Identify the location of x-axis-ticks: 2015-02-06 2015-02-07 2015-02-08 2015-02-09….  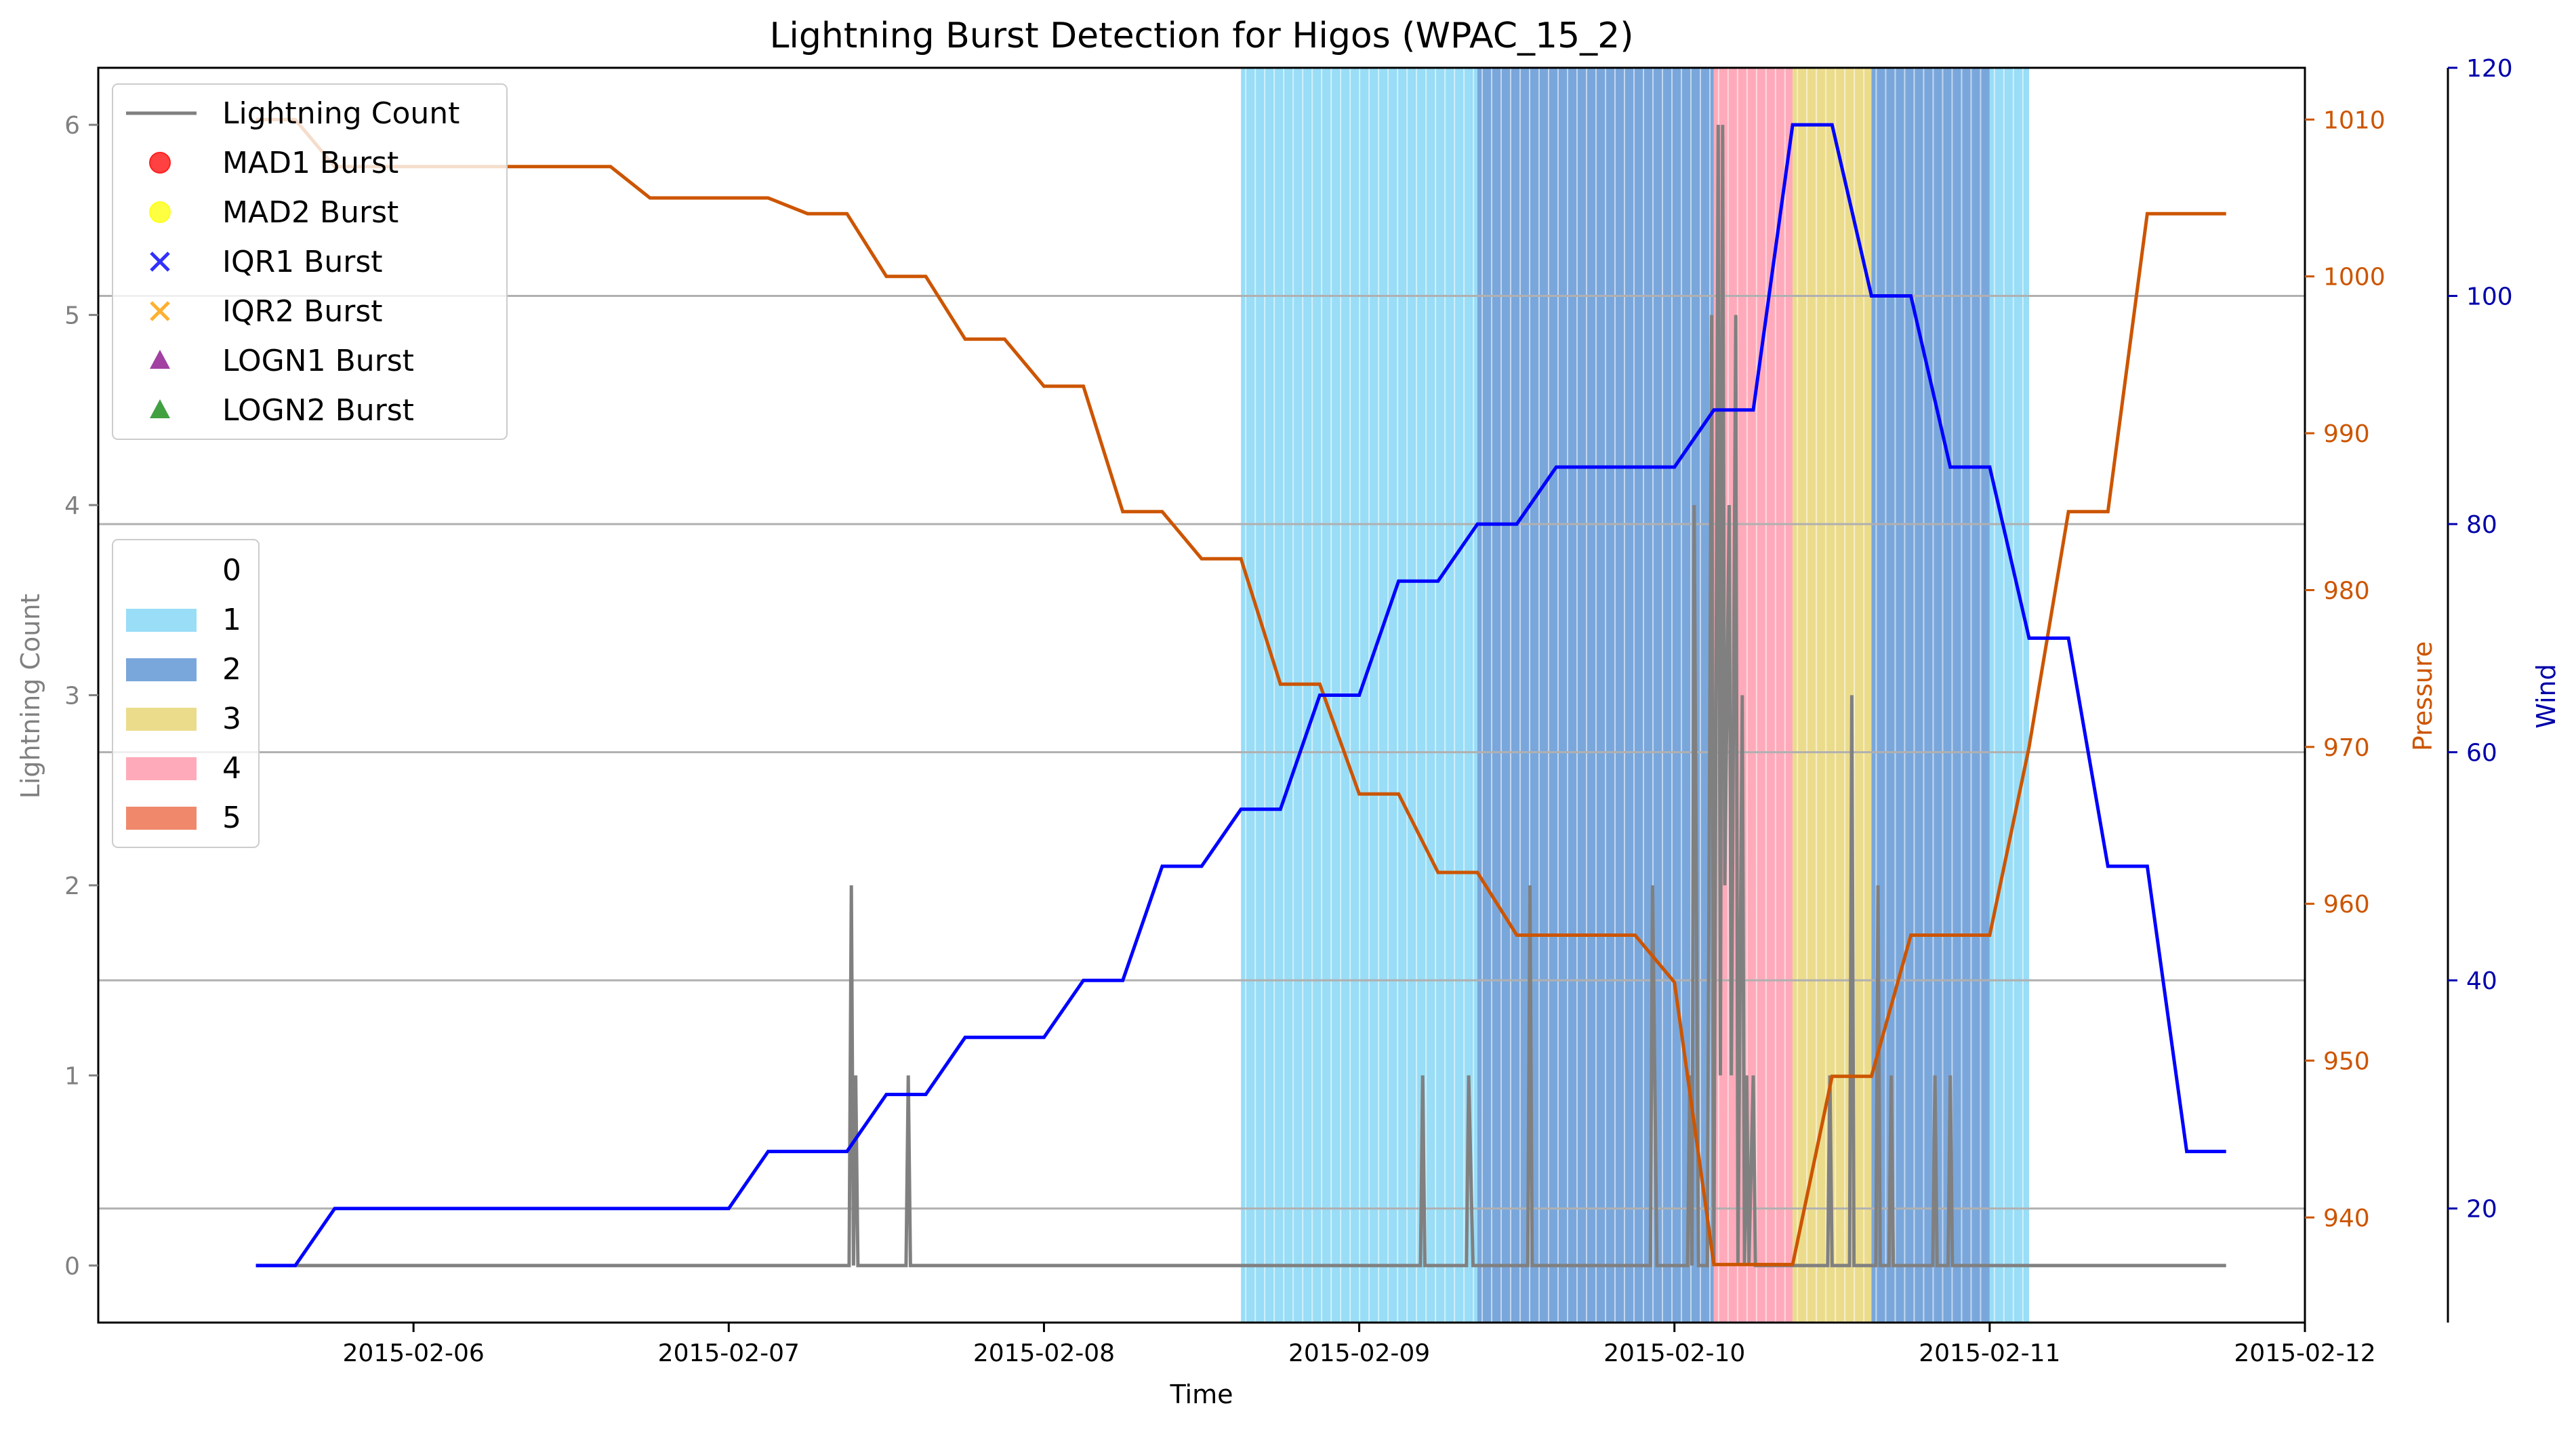
(1360, 1345).